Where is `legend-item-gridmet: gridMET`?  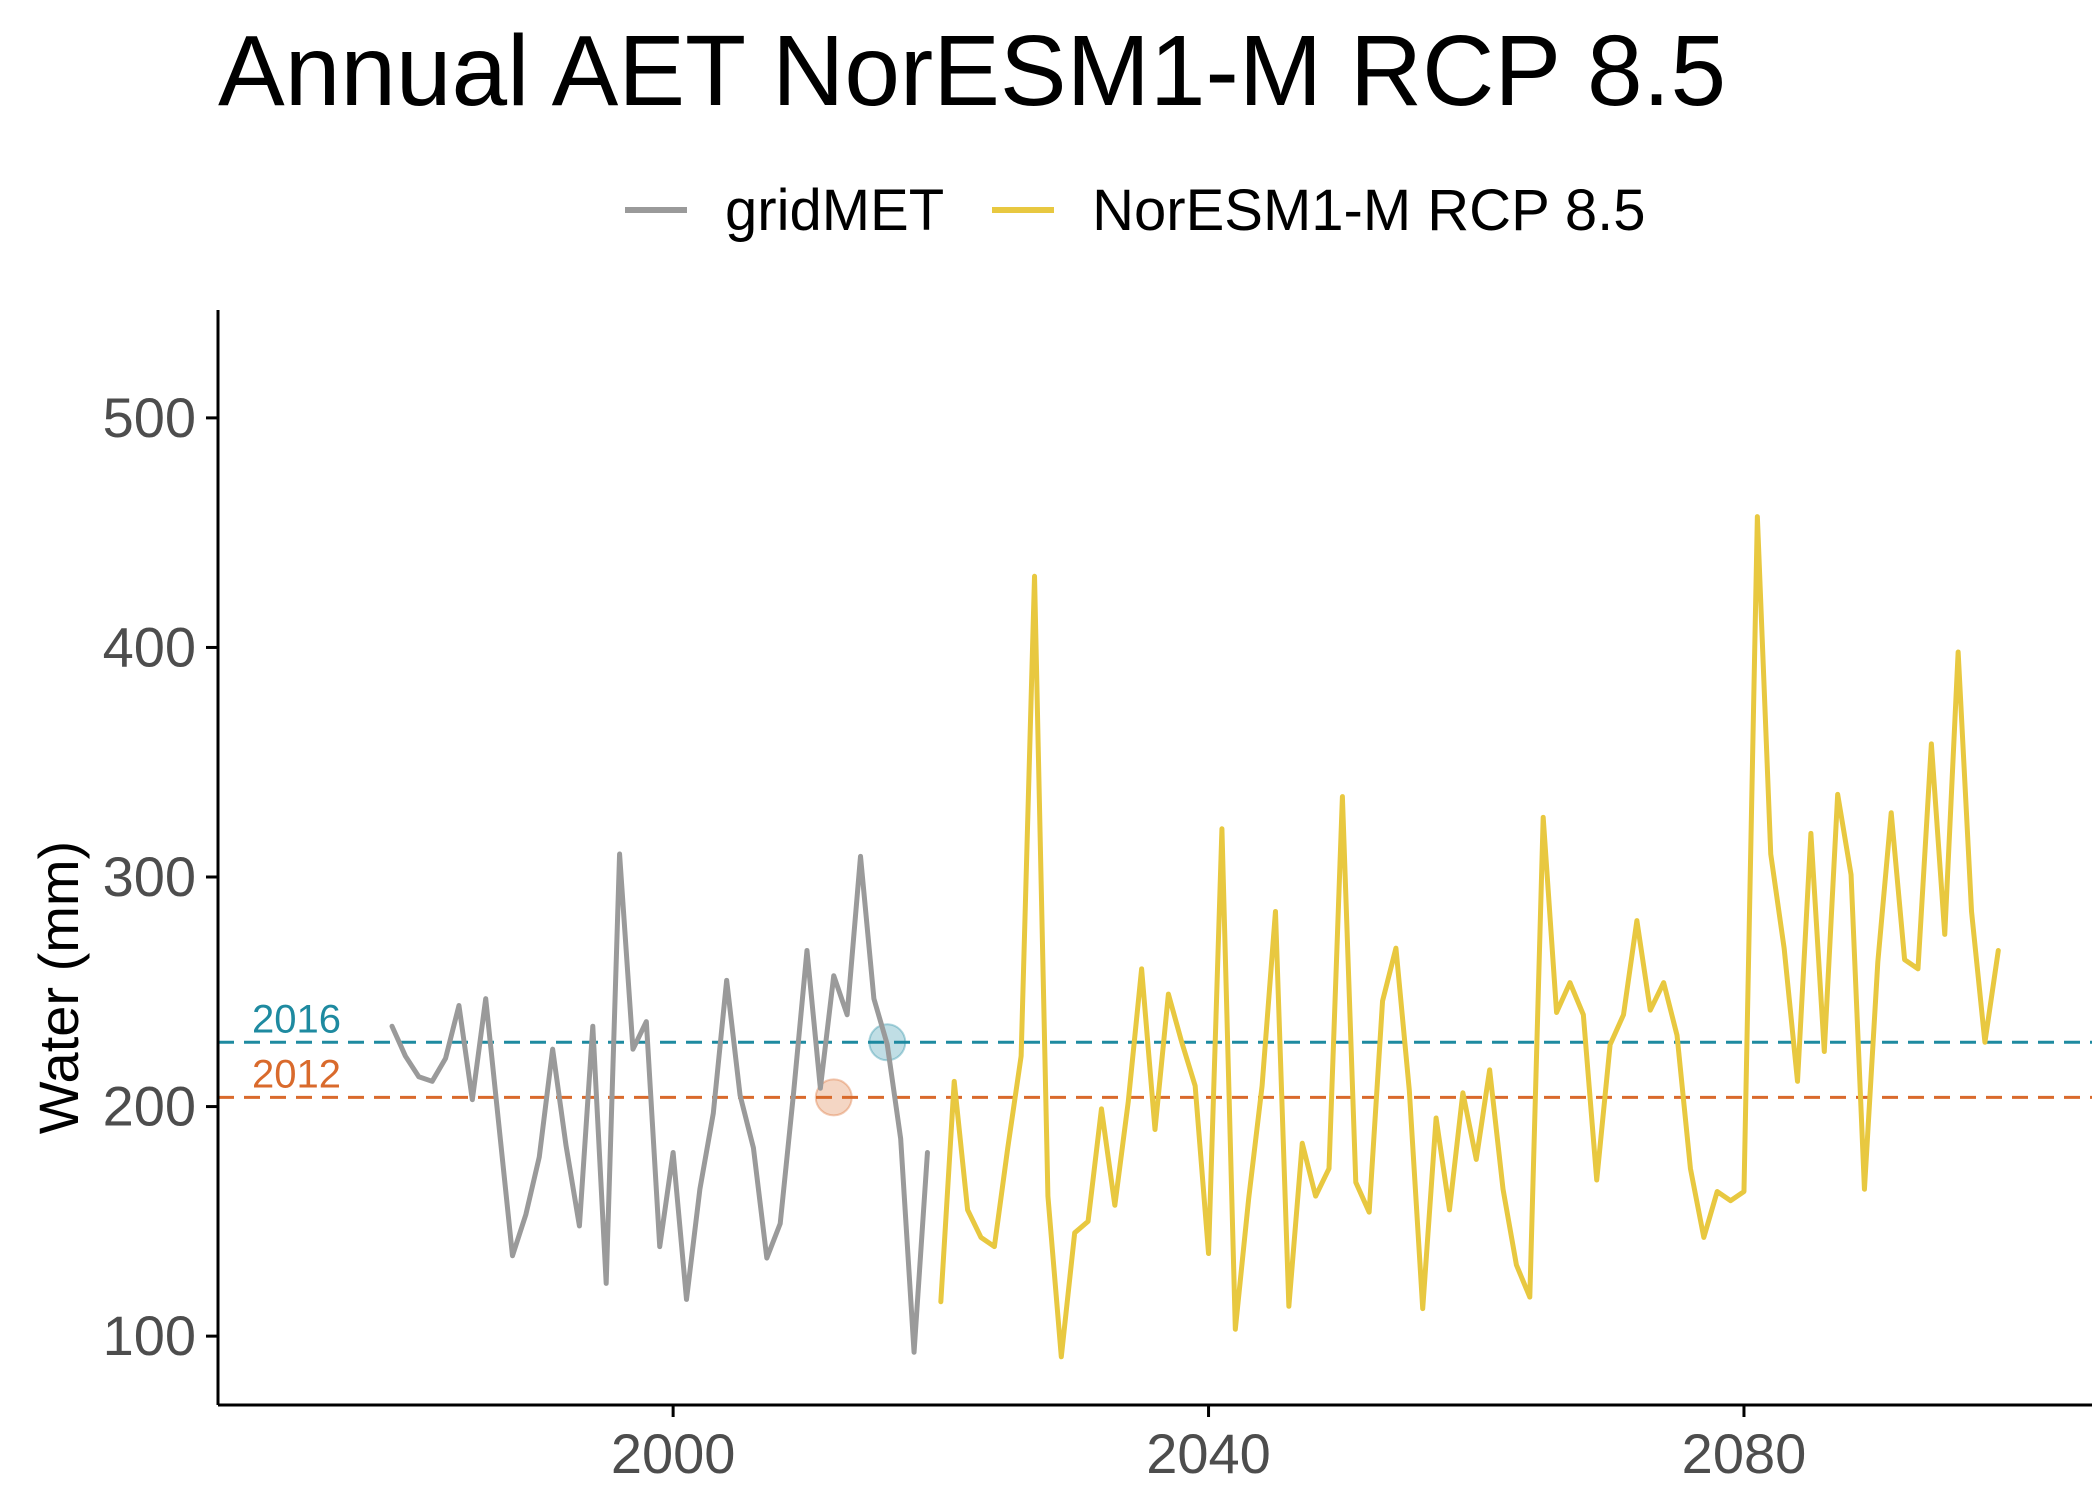 legend-item-gridmet: gridMET is located at coordinates (784, 210).